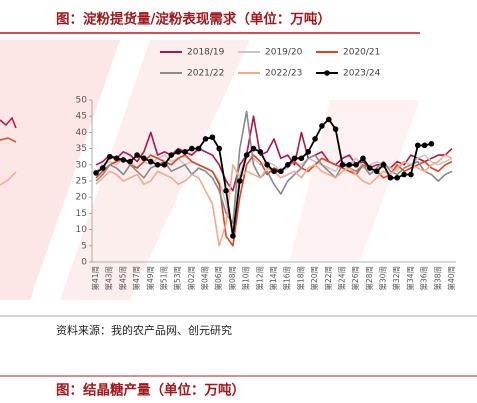 This screenshot has width=477, height=403. What do you see at coordinates (355, 278) in the screenshot?
I see `x-tick-label: 第26周` at bounding box center [355, 278].